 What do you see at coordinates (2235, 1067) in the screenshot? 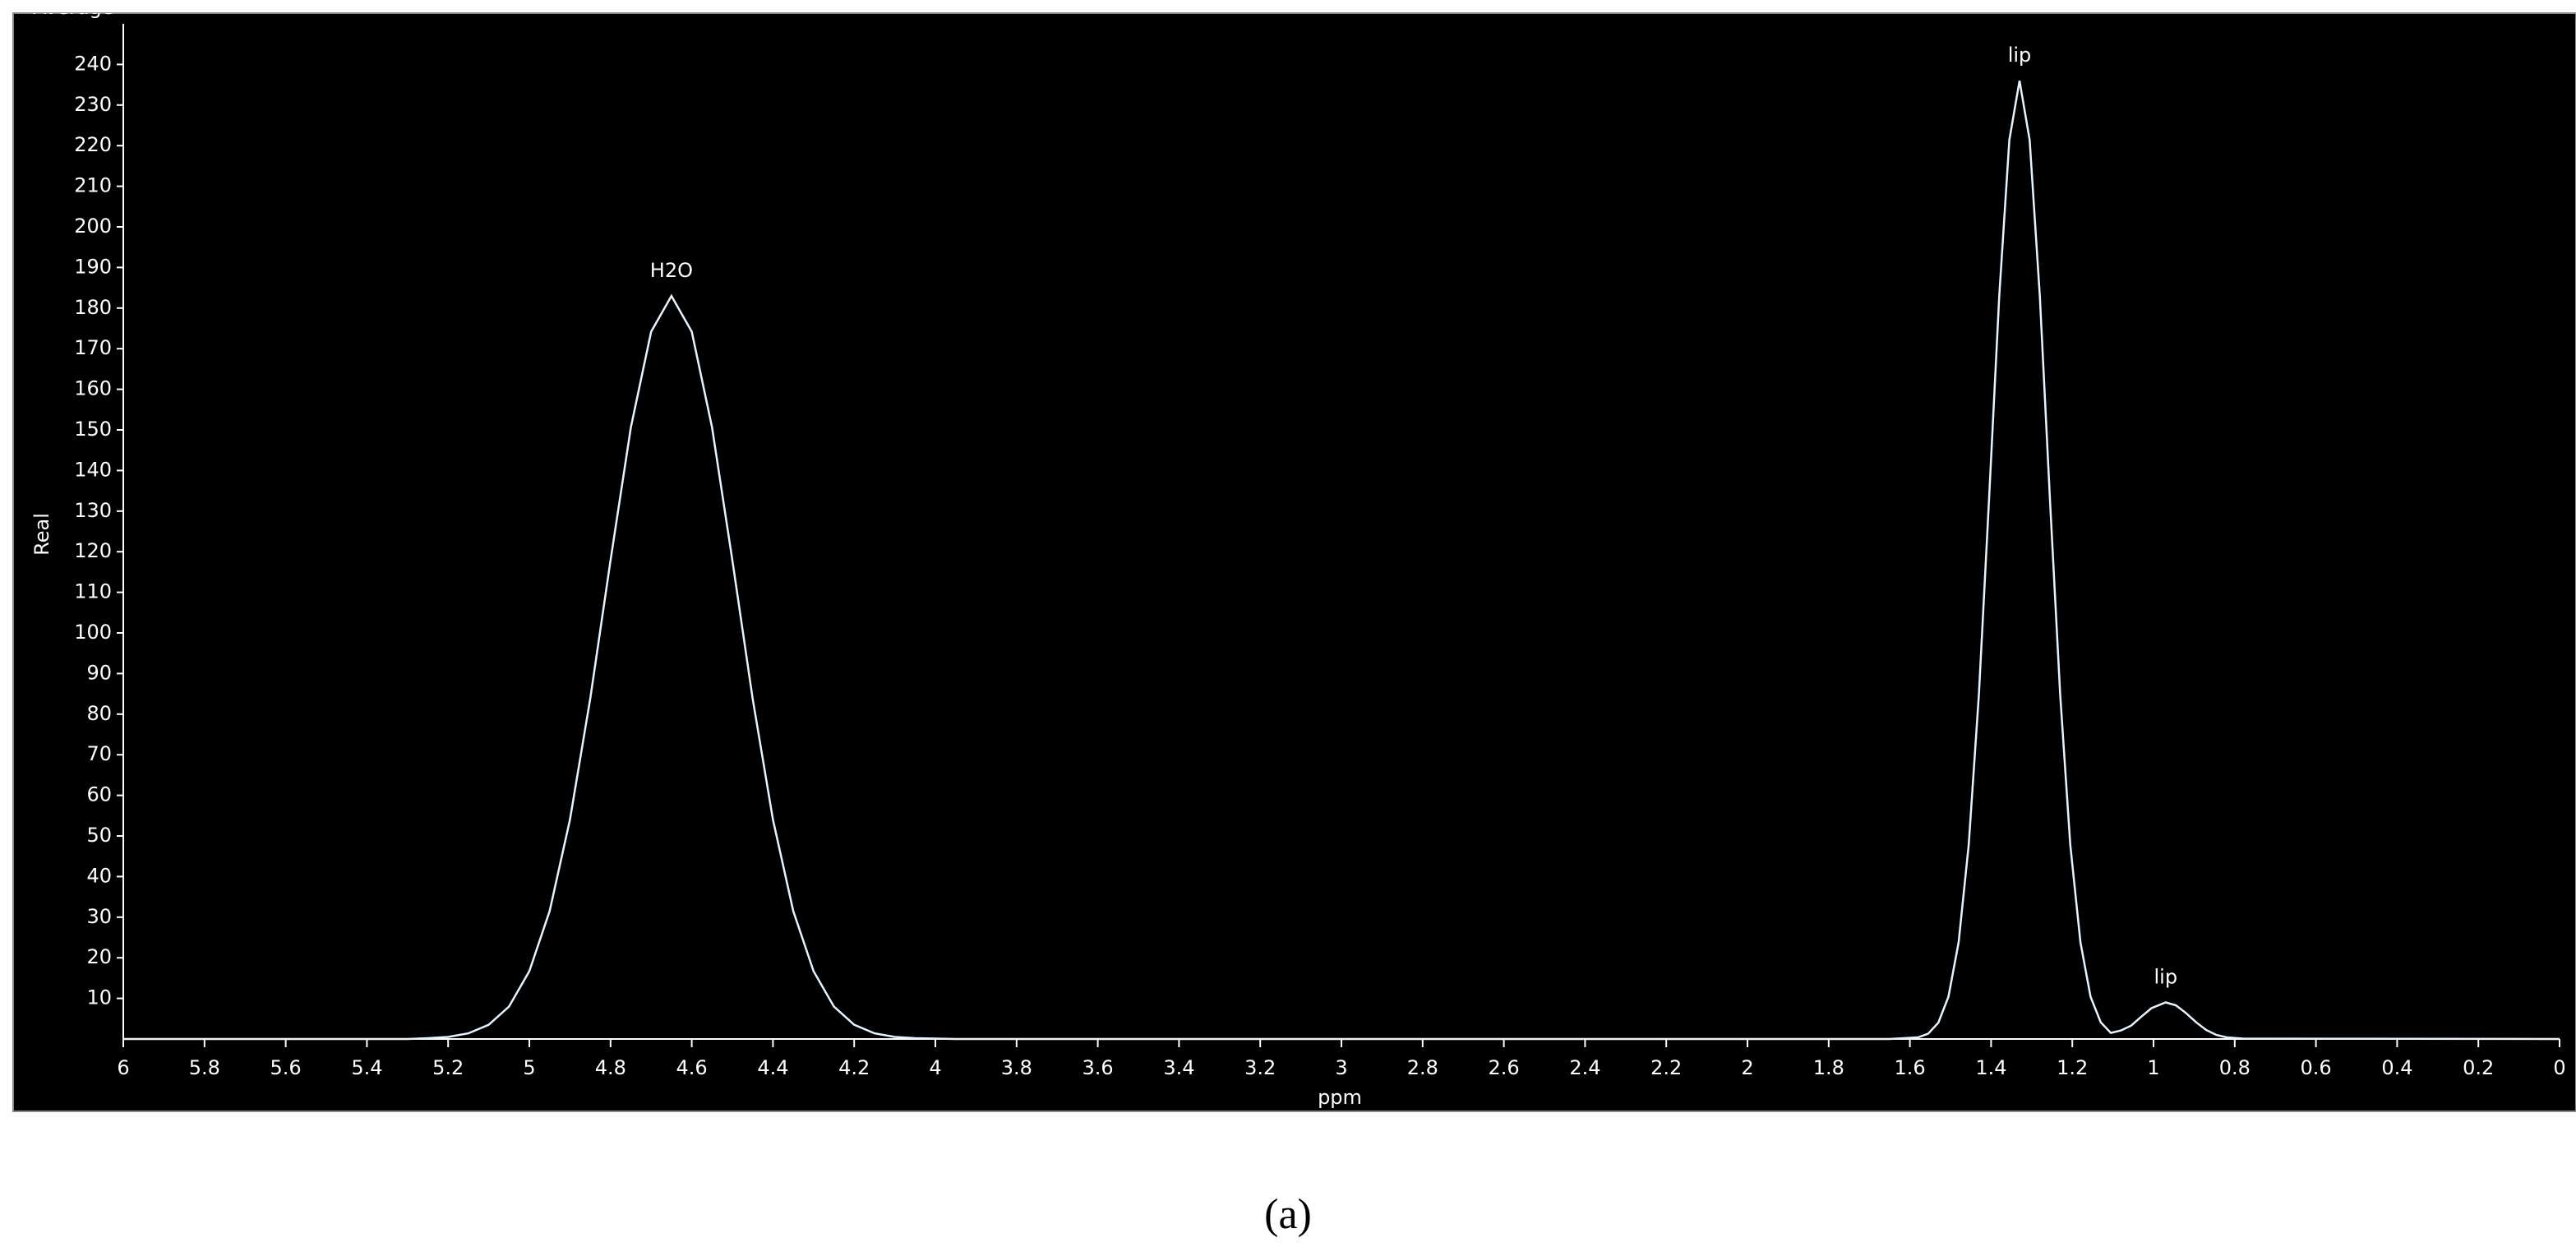
I see `x-tick-label: 0.8` at bounding box center [2235, 1067].